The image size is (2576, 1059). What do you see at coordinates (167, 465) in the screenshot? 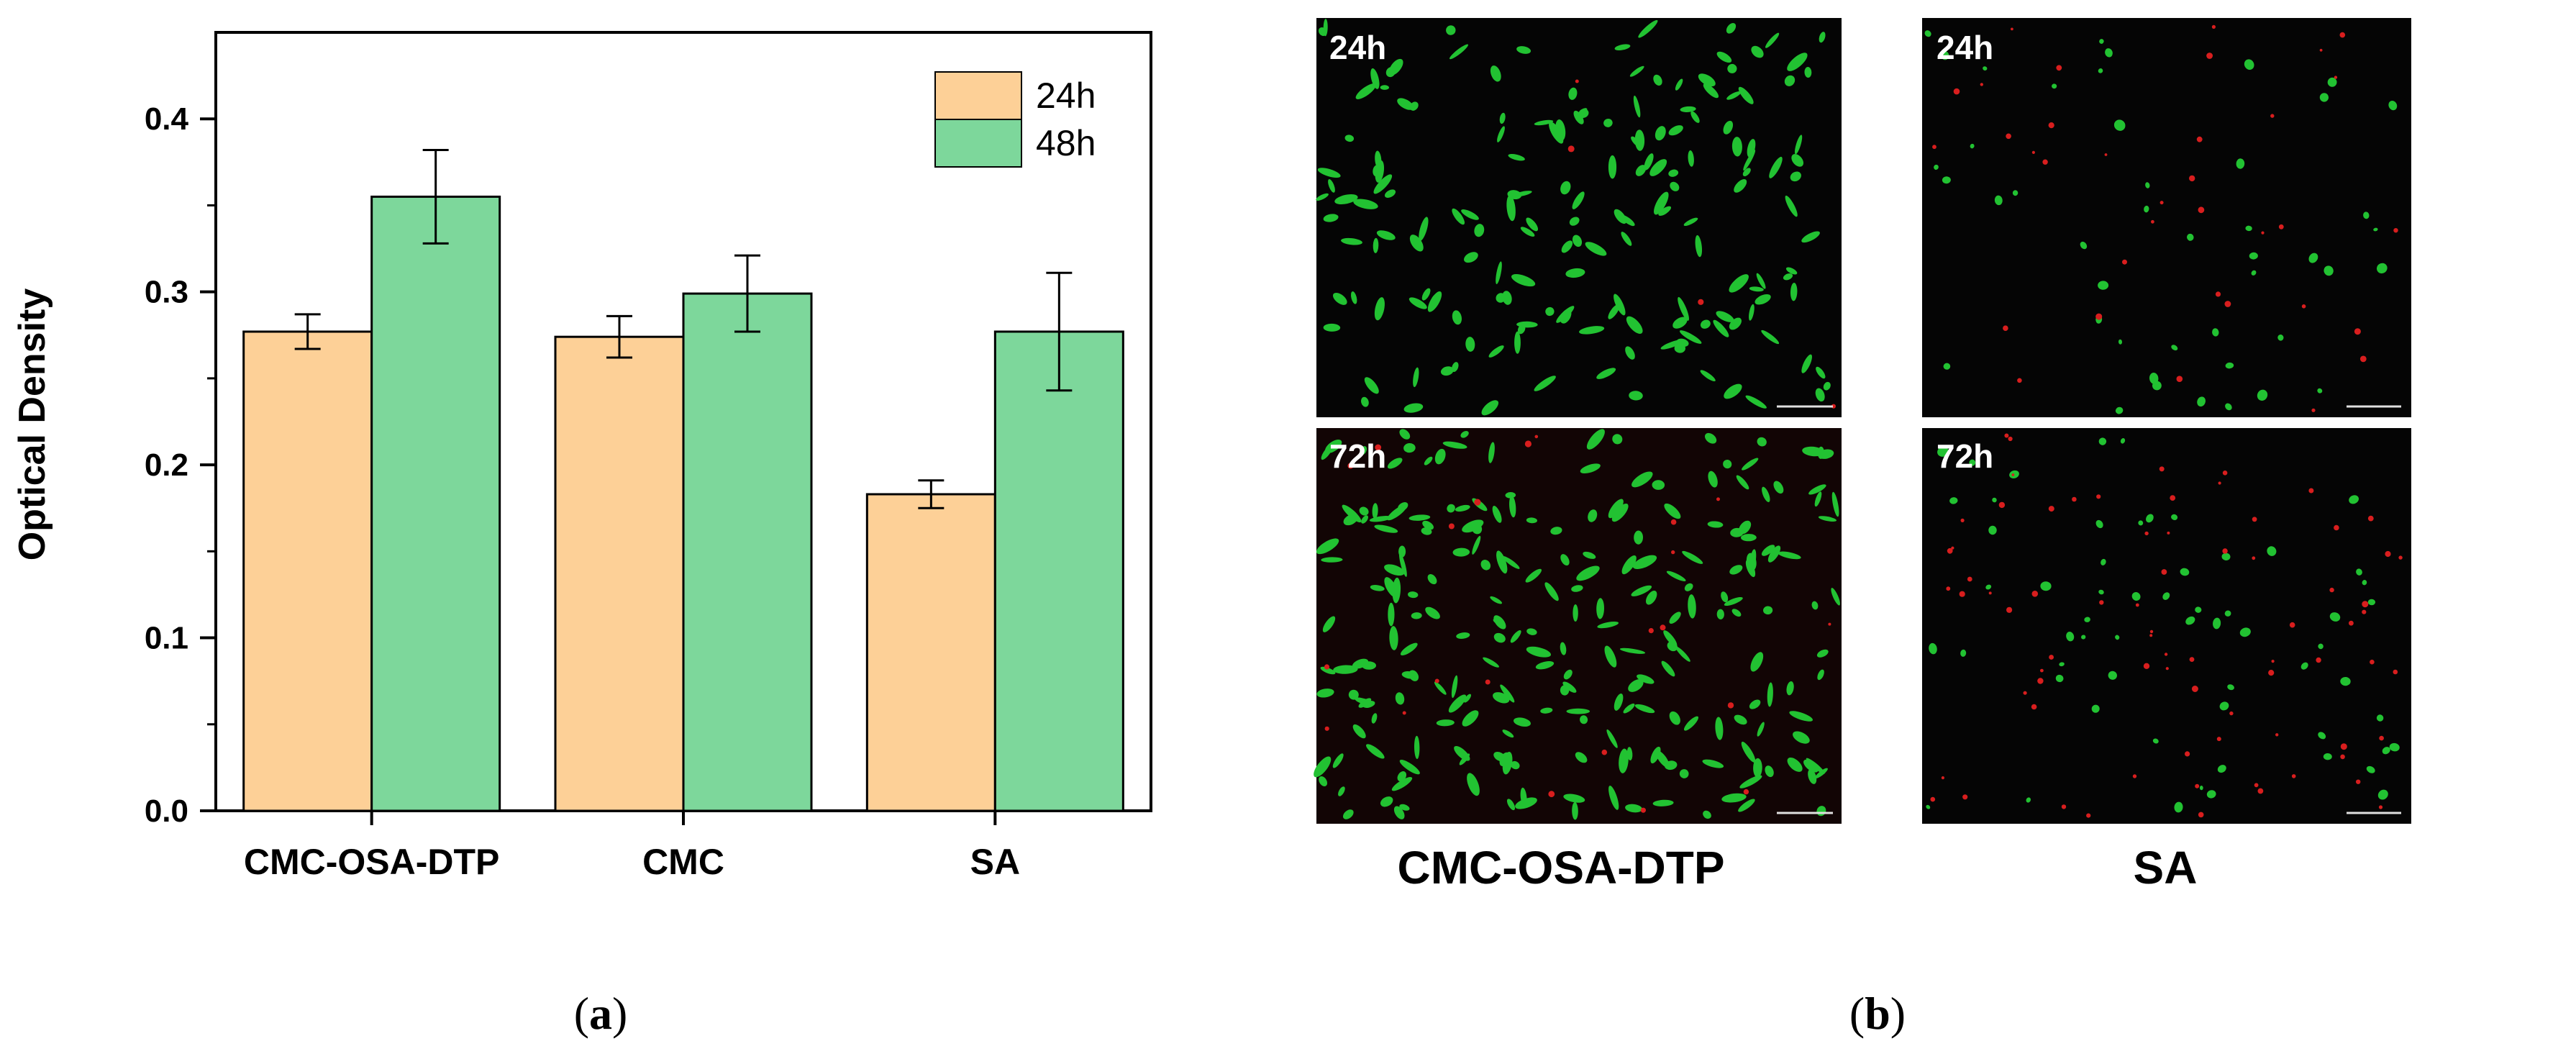
I see `y-tick-label: 0.2` at bounding box center [167, 465].